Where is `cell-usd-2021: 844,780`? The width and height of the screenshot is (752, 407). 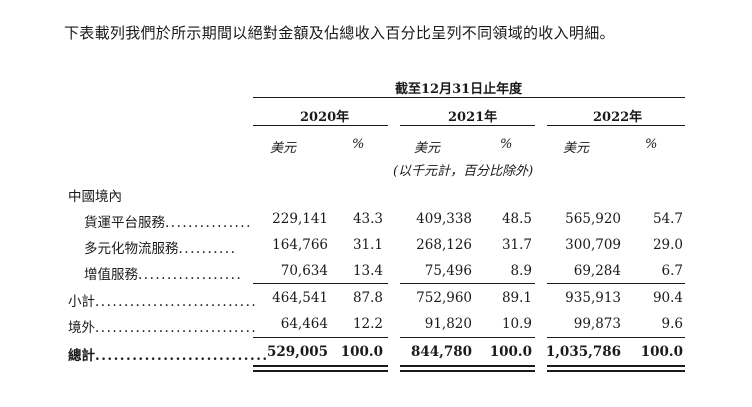
cell-usd-2021: 844,780 is located at coordinates (441, 352).